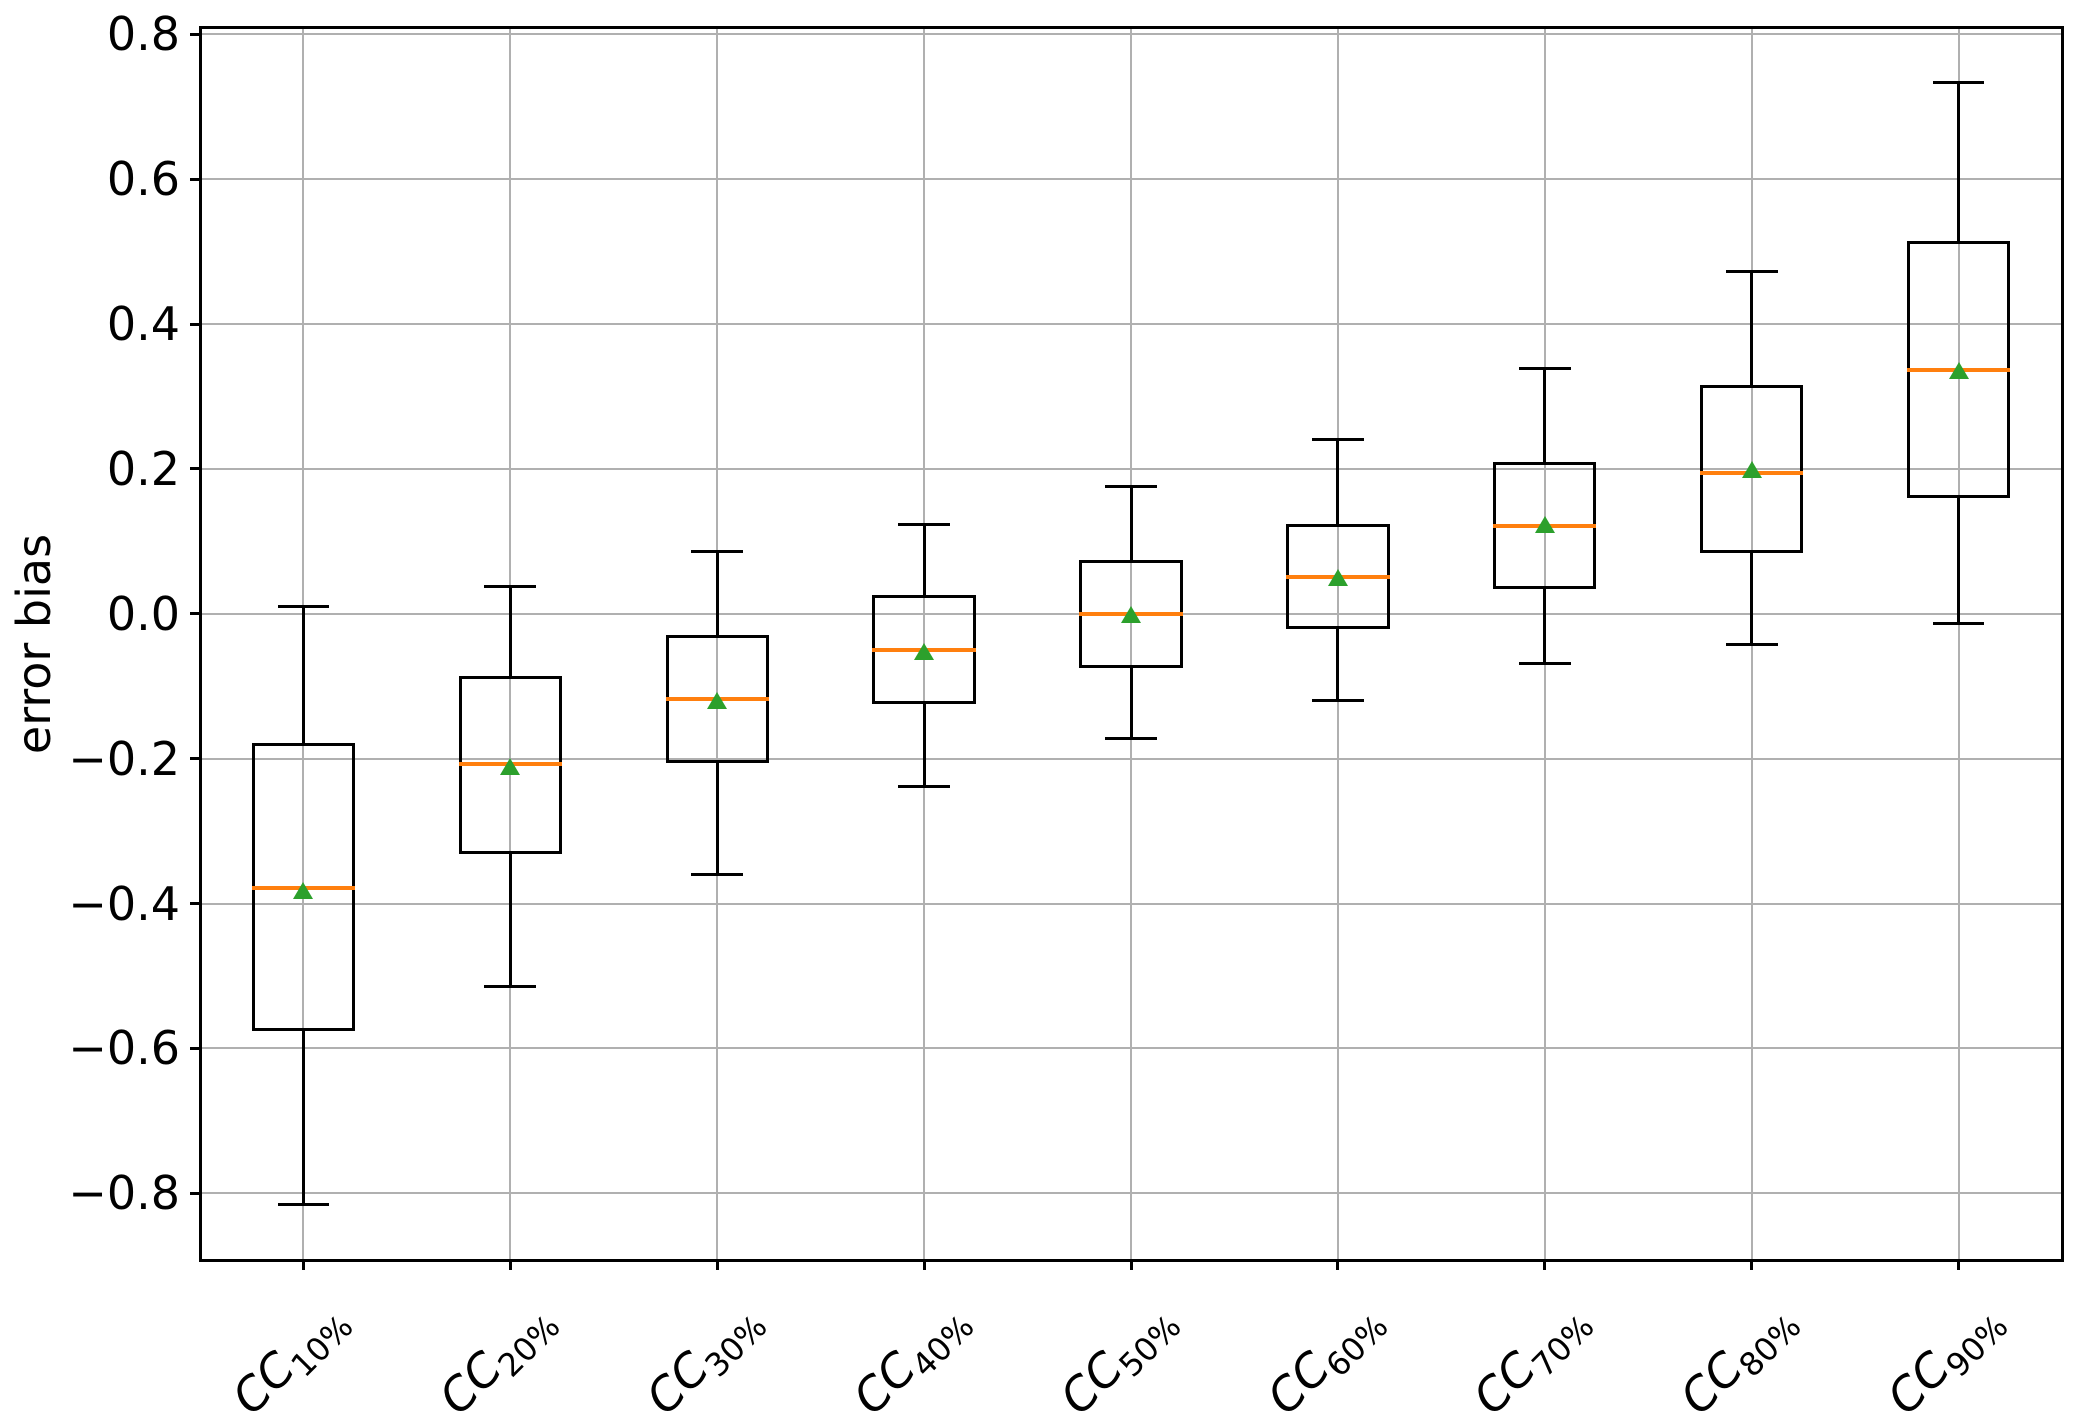 Image resolution: width=2081 pixels, height=1424 pixels. Describe the element at coordinates (143, 468) in the screenshot. I see `y-tick-label: 0.2` at that location.